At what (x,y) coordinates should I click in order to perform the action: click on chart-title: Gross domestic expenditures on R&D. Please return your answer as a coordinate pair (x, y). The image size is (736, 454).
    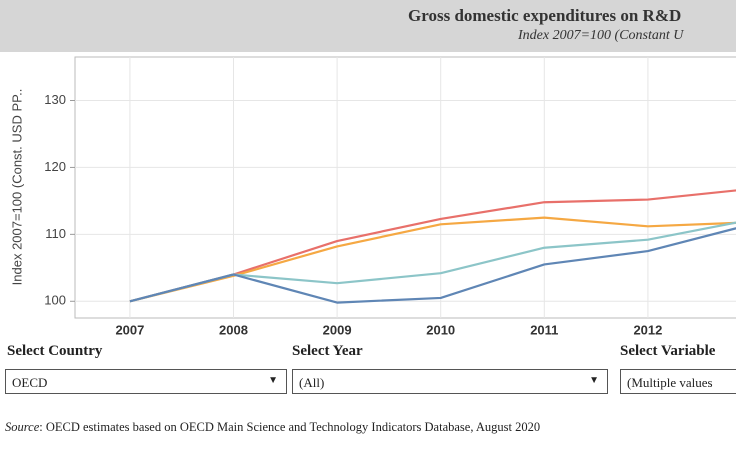
    Looking at the image, I should click on (545, 15).